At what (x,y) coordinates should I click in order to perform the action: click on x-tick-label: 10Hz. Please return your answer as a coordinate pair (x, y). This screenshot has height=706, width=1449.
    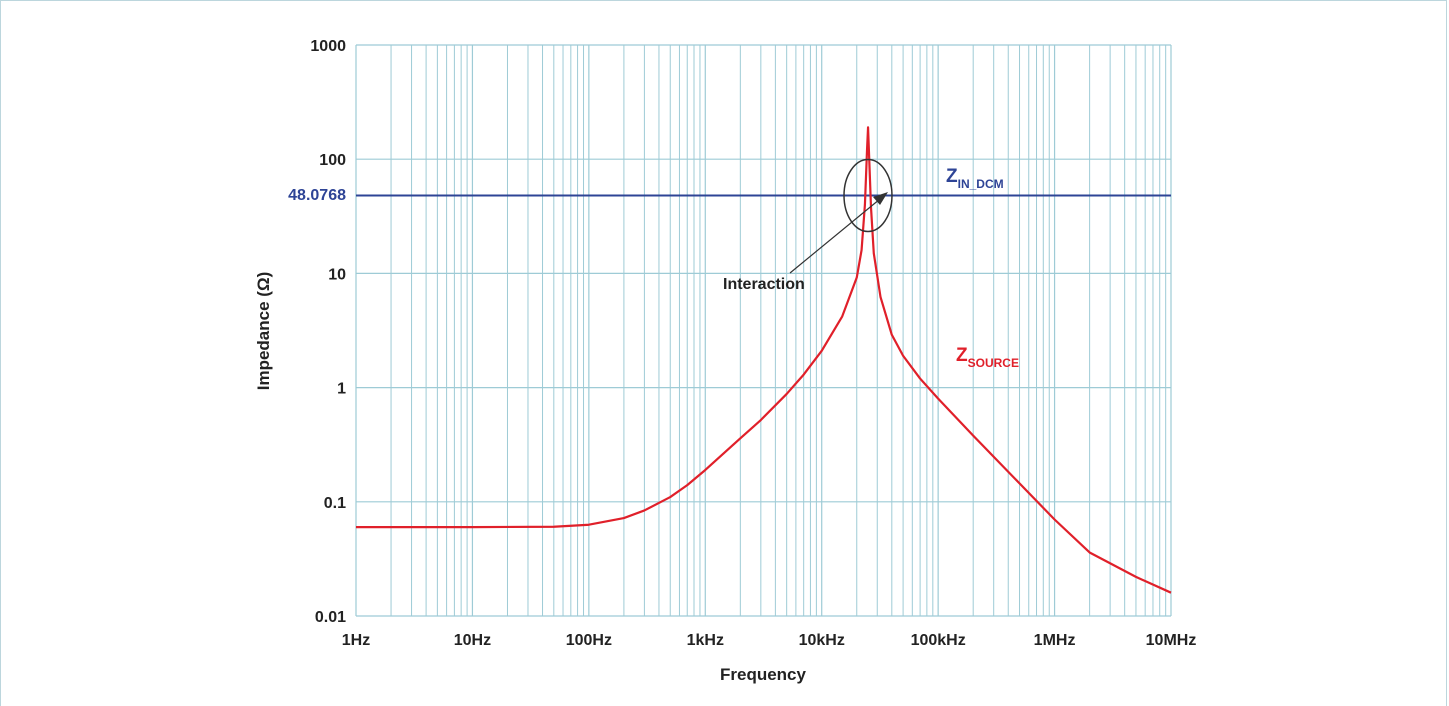
    Looking at the image, I should click on (472, 640).